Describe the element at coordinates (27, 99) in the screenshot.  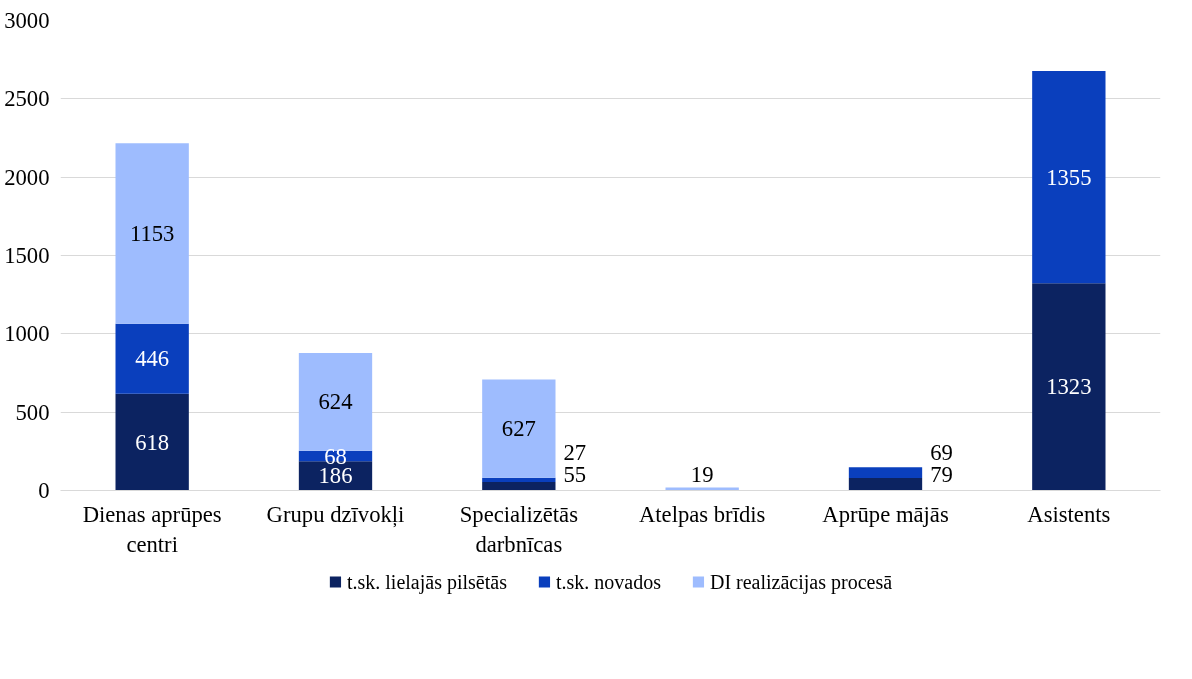
I see `y-tick-label: 2500` at that location.